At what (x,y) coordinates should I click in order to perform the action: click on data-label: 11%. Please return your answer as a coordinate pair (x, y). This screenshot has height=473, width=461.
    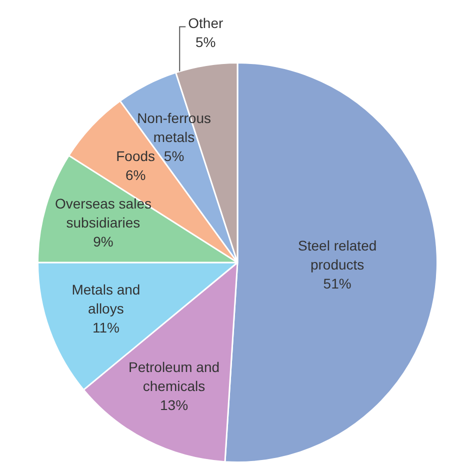
    Looking at the image, I should click on (106, 328).